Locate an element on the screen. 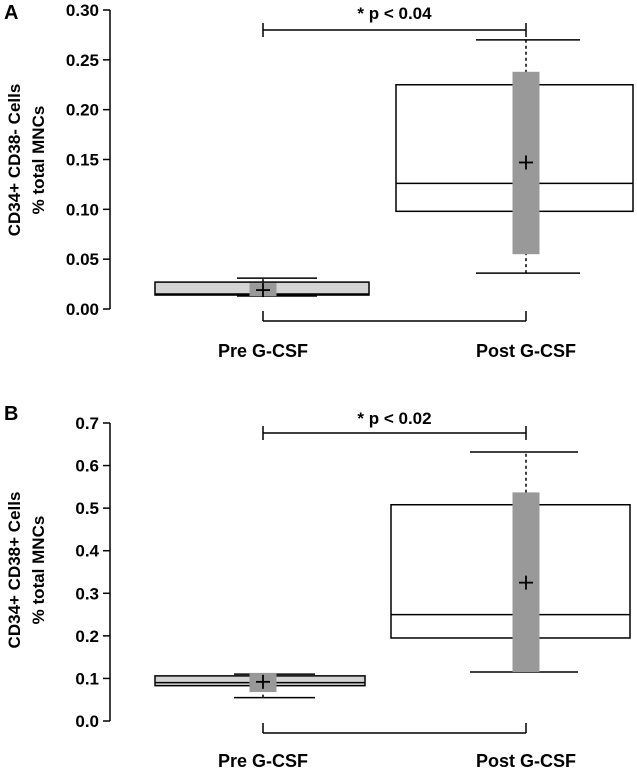 The height and width of the screenshot is (772, 637). panel-a-category-label: Pre G-CSF is located at coordinates (263, 351).